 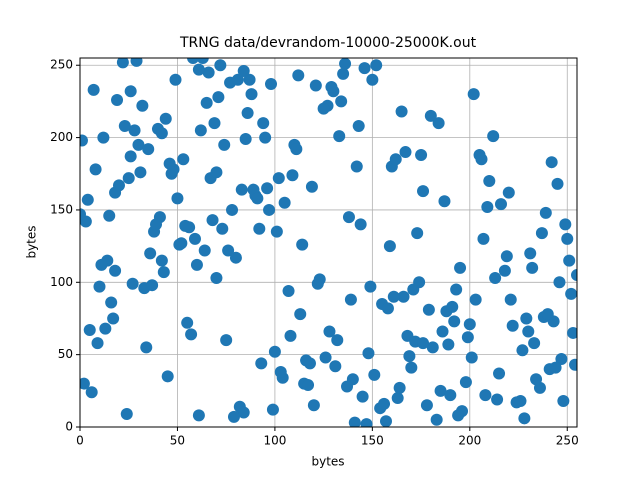 I want to click on x-tick-label: 150, so click(x=372, y=441).